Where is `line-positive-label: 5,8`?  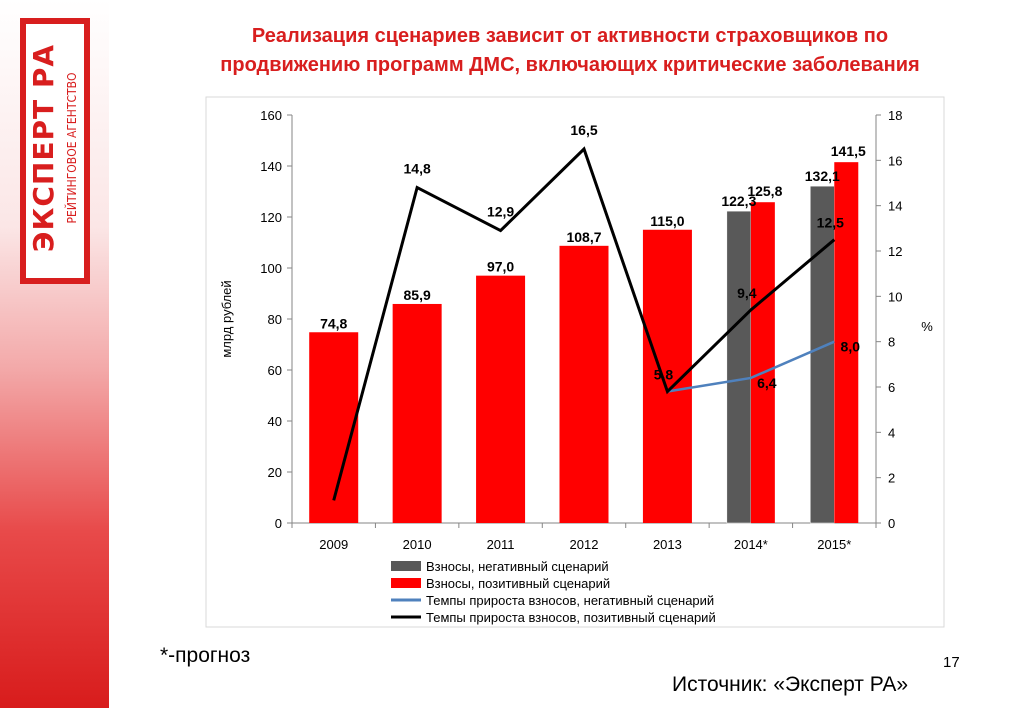
line-positive-label: 5,8 is located at coordinates (664, 375).